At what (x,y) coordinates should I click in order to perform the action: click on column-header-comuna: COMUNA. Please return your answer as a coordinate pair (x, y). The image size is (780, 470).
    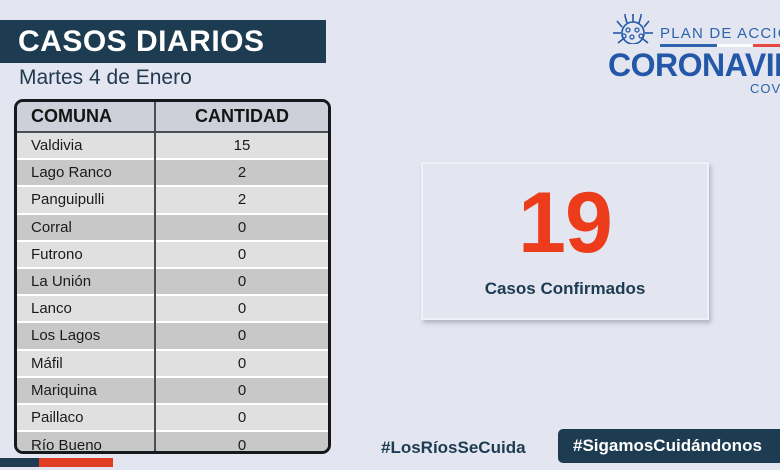
    Looking at the image, I should click on (86, 117).